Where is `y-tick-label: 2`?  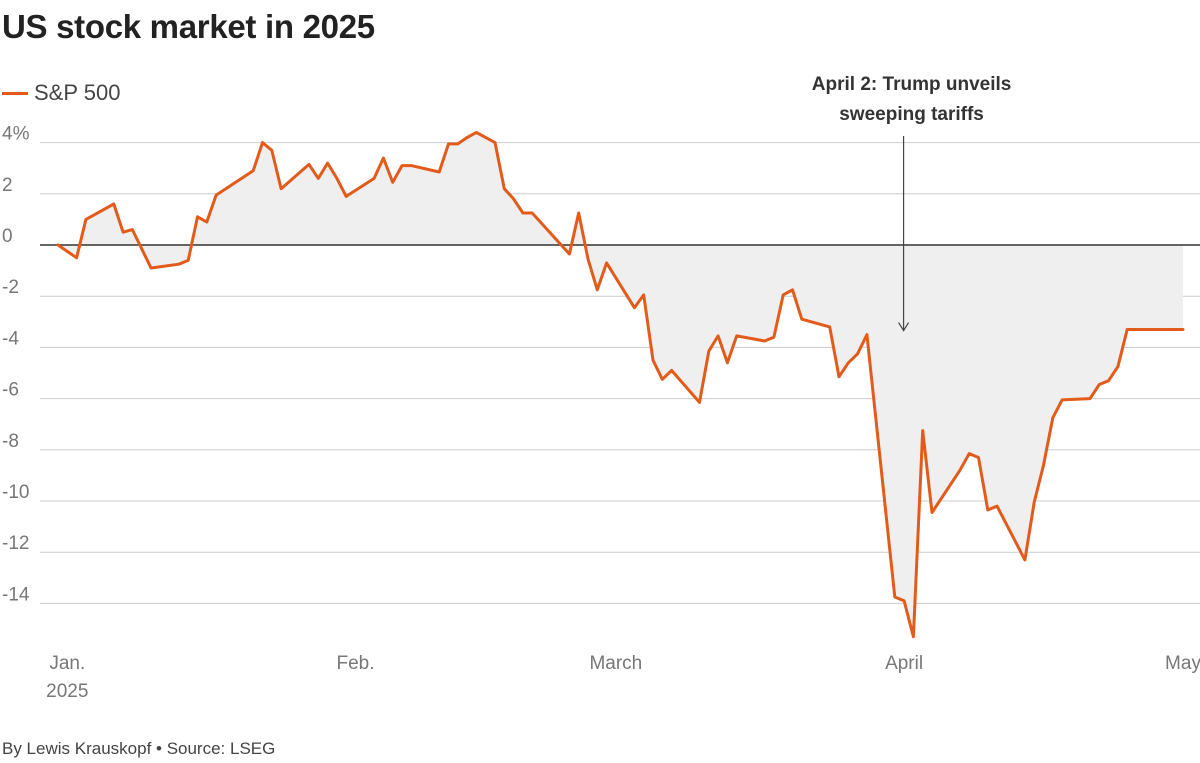
y-tick-label: 2 is located at coordinates (7, 185).